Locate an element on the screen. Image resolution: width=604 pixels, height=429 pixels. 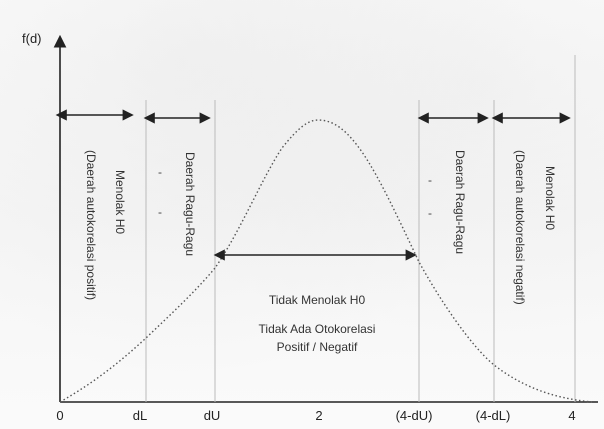
zone-right-outer-line1-group: (Daerah autokorelasi negatif) is located at coordinates (520, 227).